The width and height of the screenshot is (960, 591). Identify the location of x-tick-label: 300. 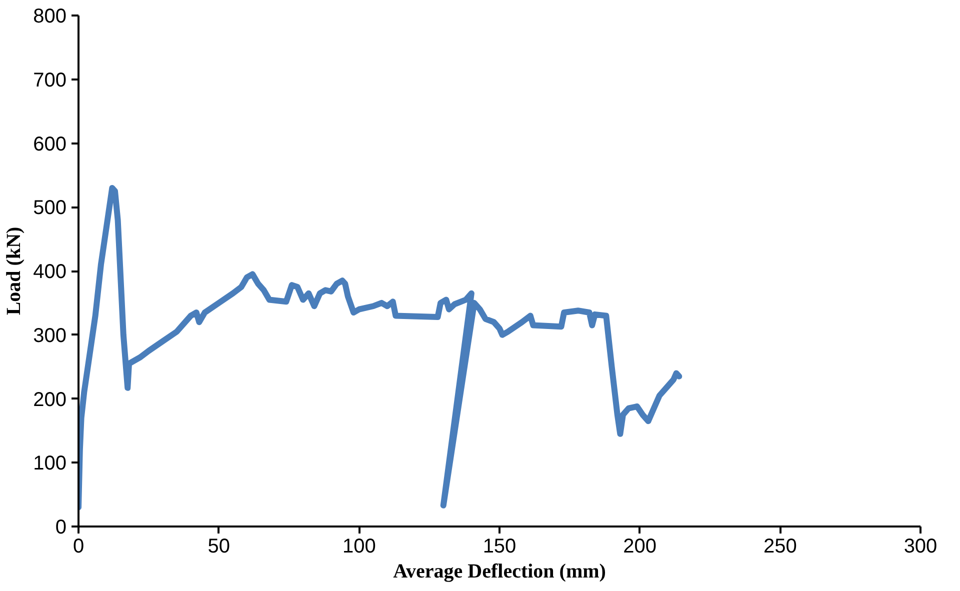
(921, 547).